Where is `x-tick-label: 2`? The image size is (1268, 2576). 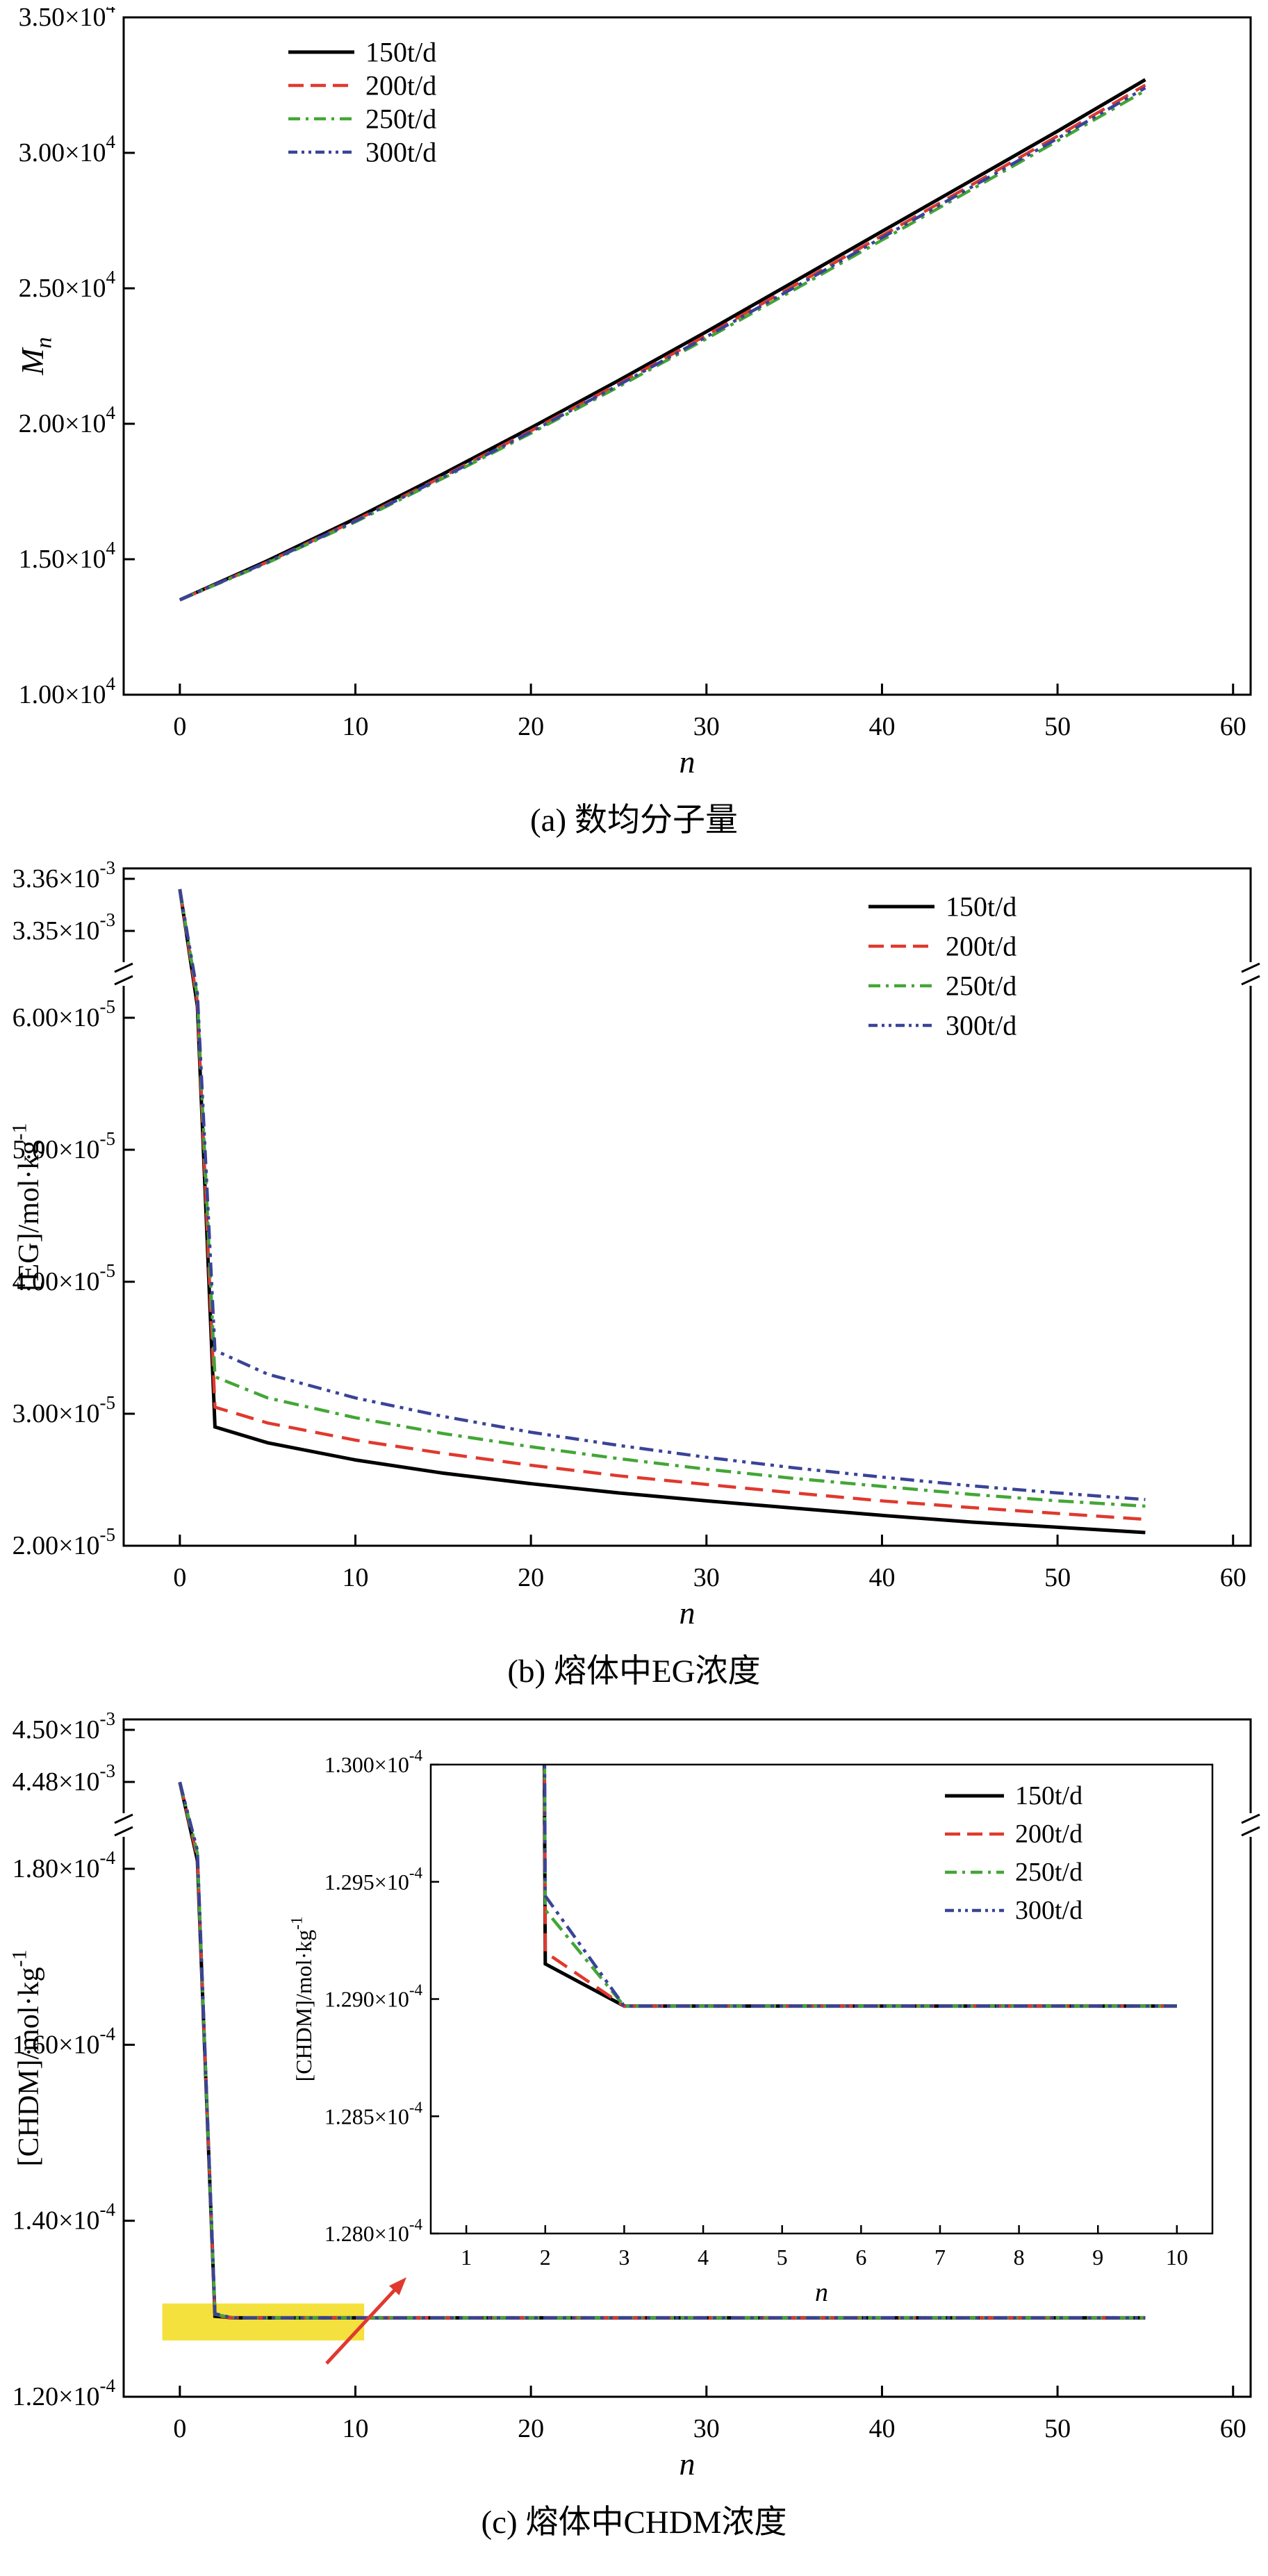 x-tick-label: 2 is located at coordinates (545, 2257).